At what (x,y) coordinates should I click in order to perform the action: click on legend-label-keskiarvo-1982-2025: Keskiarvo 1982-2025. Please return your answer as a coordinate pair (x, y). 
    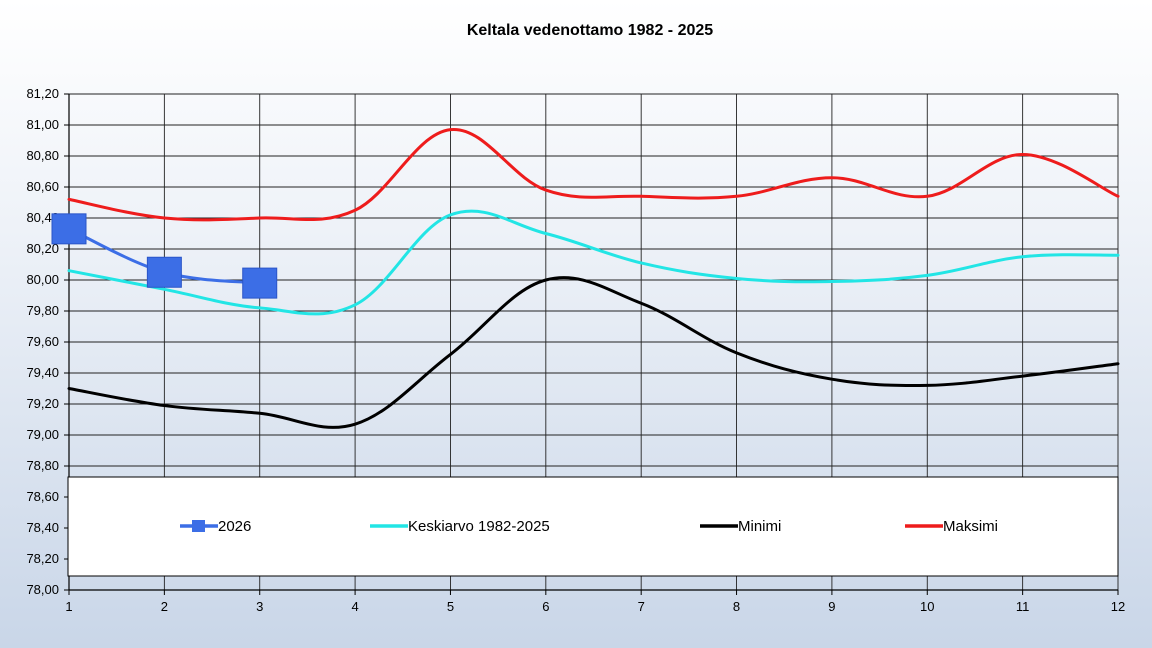
    Looking at the image, I should click on (479, 526).